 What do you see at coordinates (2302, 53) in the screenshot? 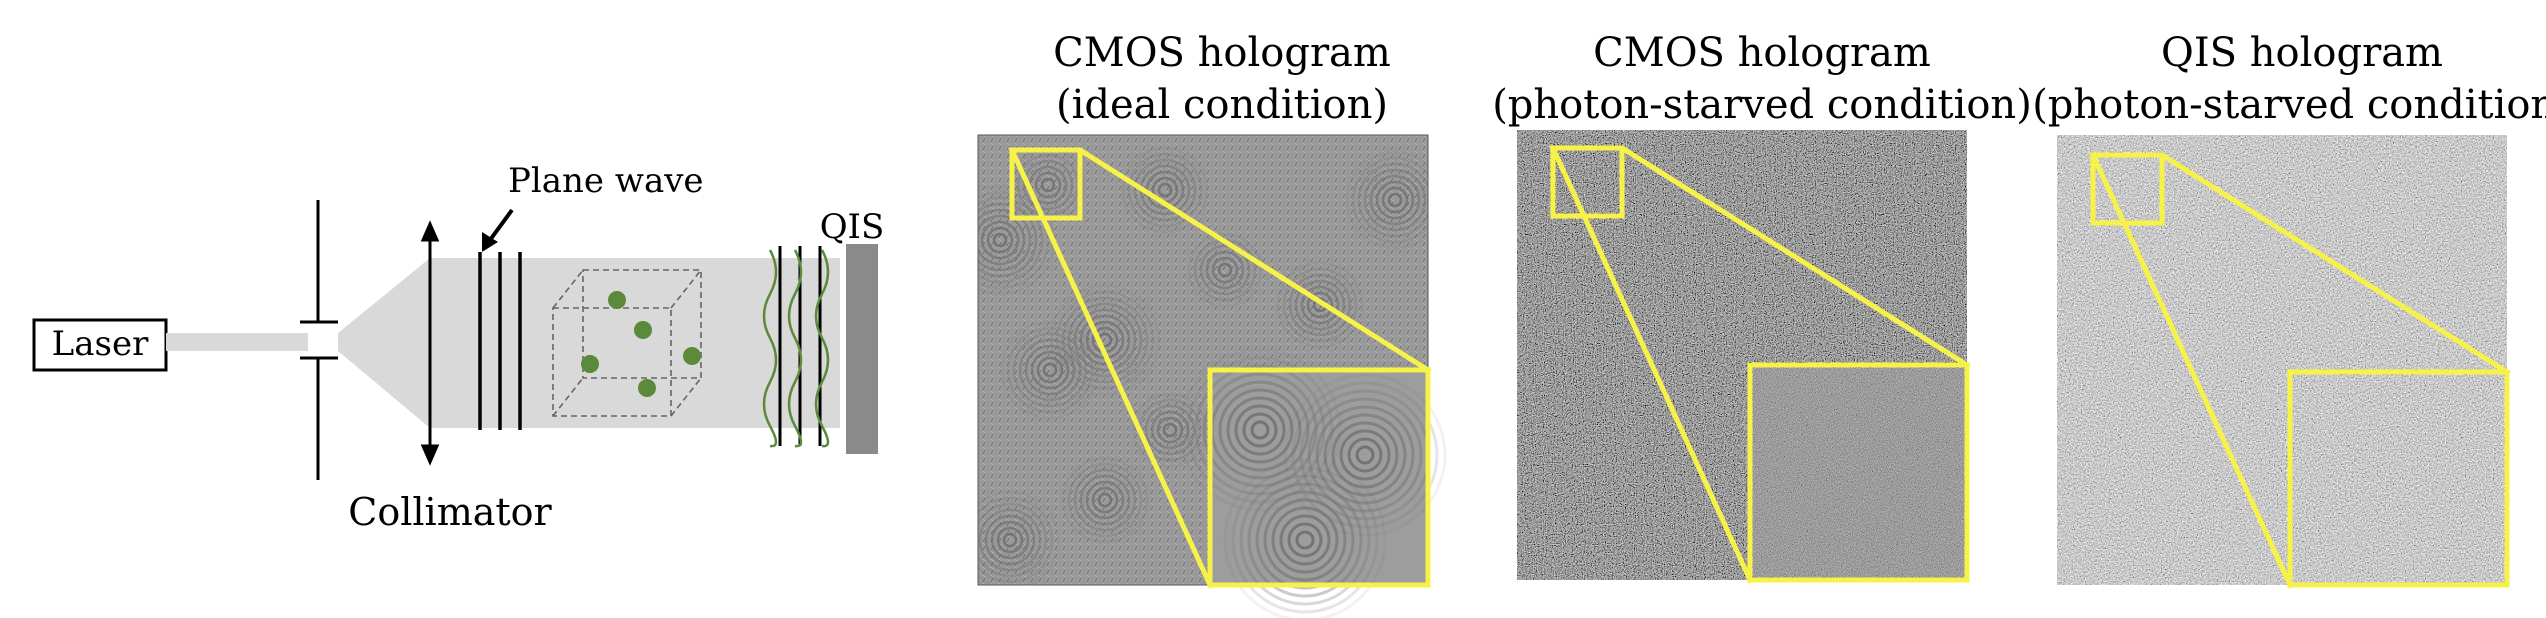
I see `panel-title-line1: QIS hologram` at bounding box center [2302, 53].